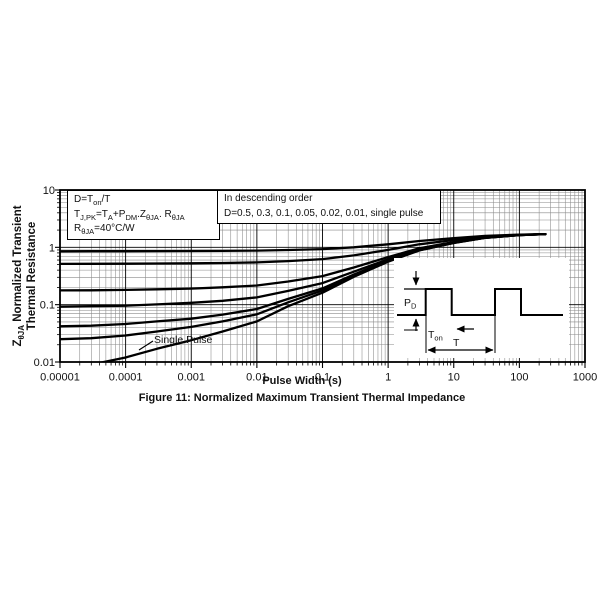 This screenshot has height=600, width=600. Describe the element at coordinates (19, 275) in the screenshot. I see `svg-text: ZθJA Normalized Transient` at that location.